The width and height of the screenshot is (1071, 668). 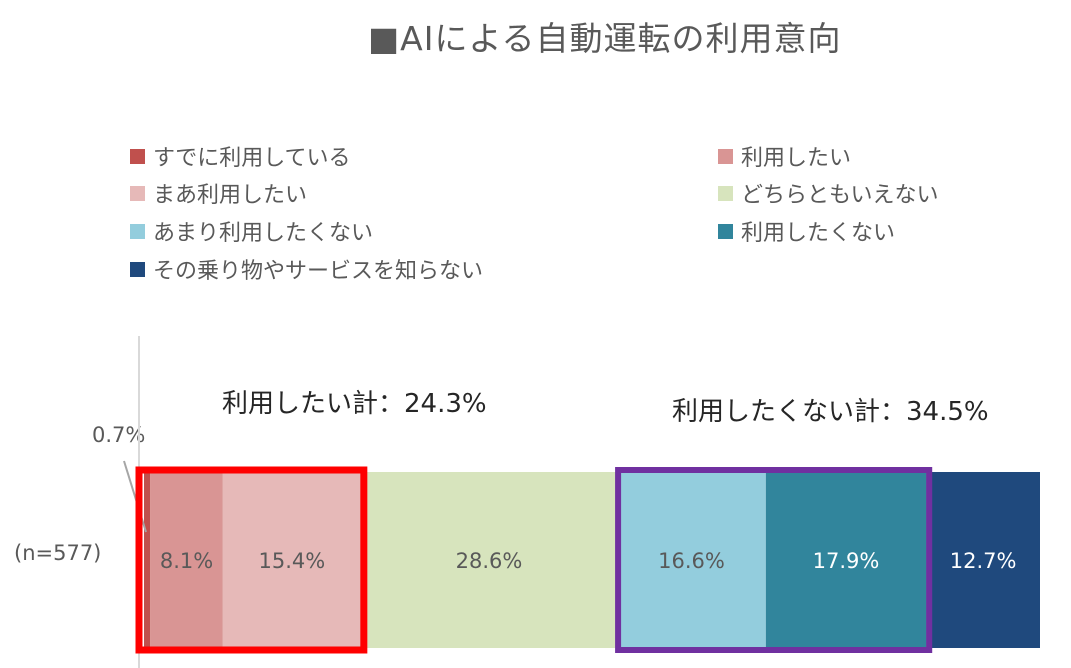 I want to click on legend-item-not-really-want: あまり利用したくない, so click(x=251, y=231).